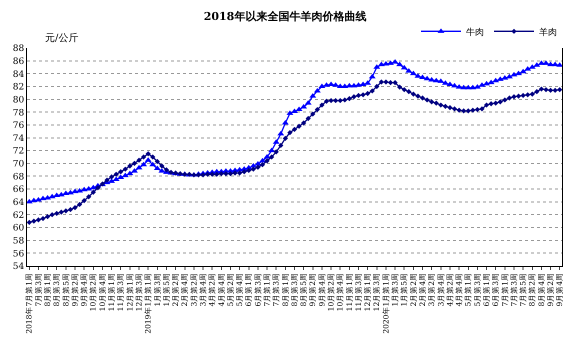 This screenshot has height=348, width=570. Describe the element at coordinates (18, 203) in the screenshot. I see `y-tick-label: 64` at that location.